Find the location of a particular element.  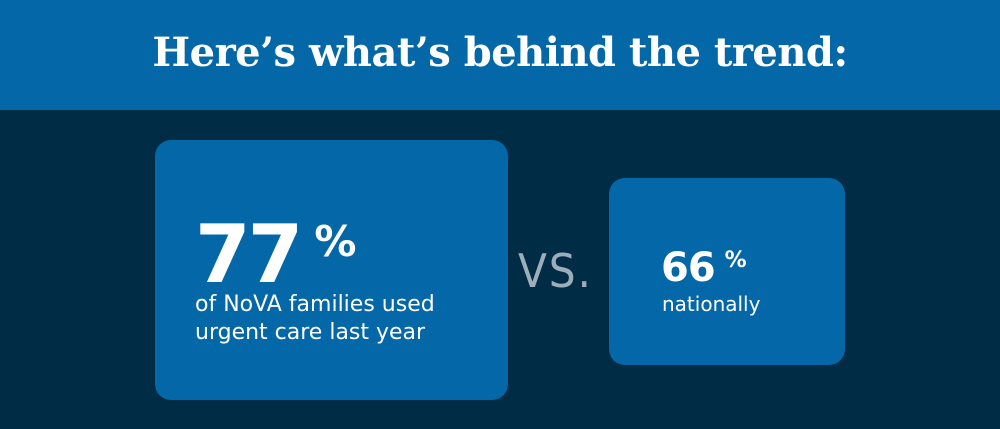

national-stat-value: 66 is located at coordinates (688, 268).